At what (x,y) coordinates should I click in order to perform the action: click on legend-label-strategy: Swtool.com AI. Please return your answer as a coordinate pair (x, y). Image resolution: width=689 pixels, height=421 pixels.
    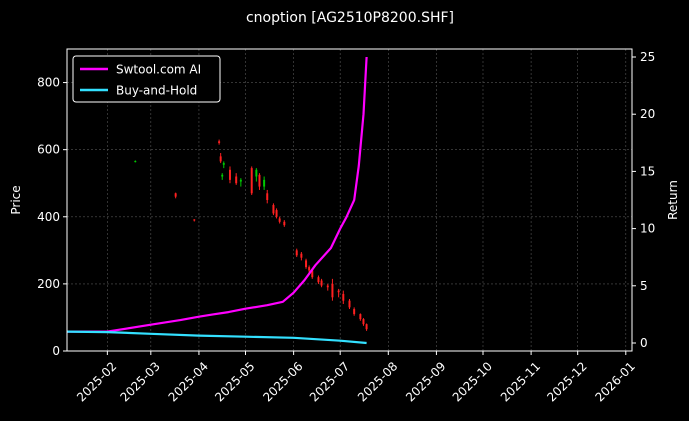
    Looking at the image, I should click on (158, 70).